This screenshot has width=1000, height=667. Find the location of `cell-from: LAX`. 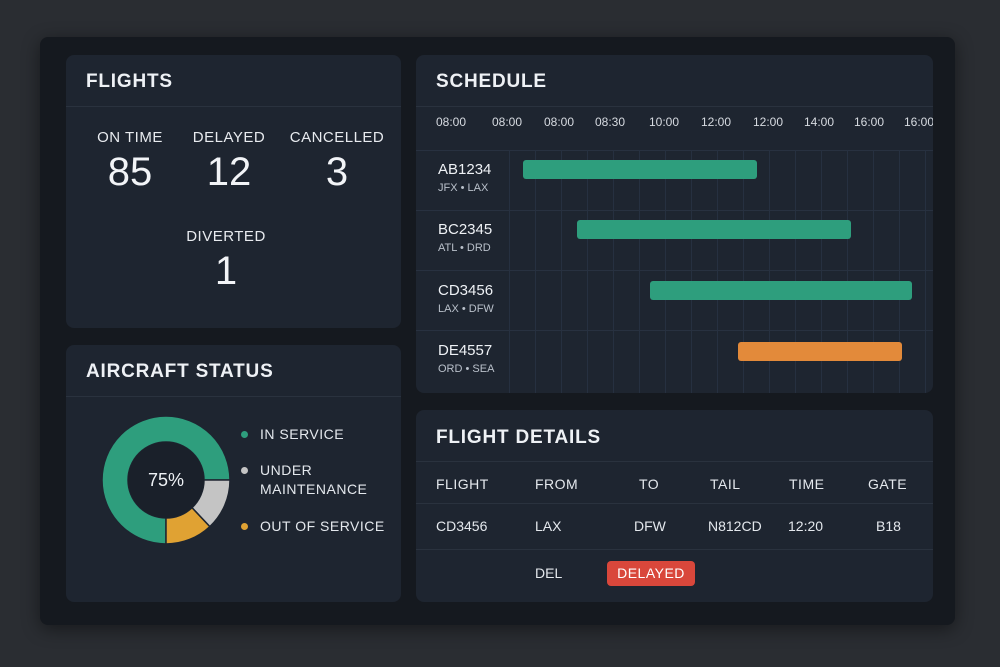

cell-from: LAX is located at coordinates (548, 526).